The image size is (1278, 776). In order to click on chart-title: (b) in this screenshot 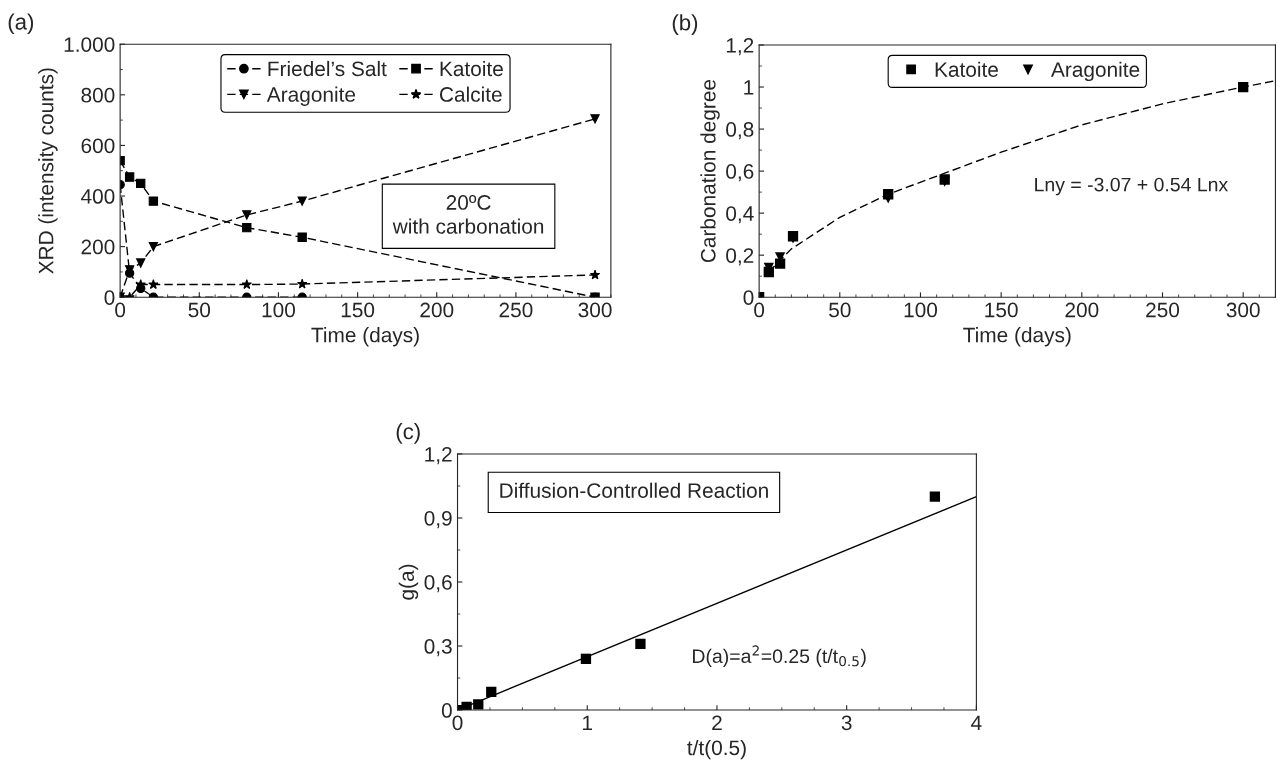, I will do `click(685, 24)`.